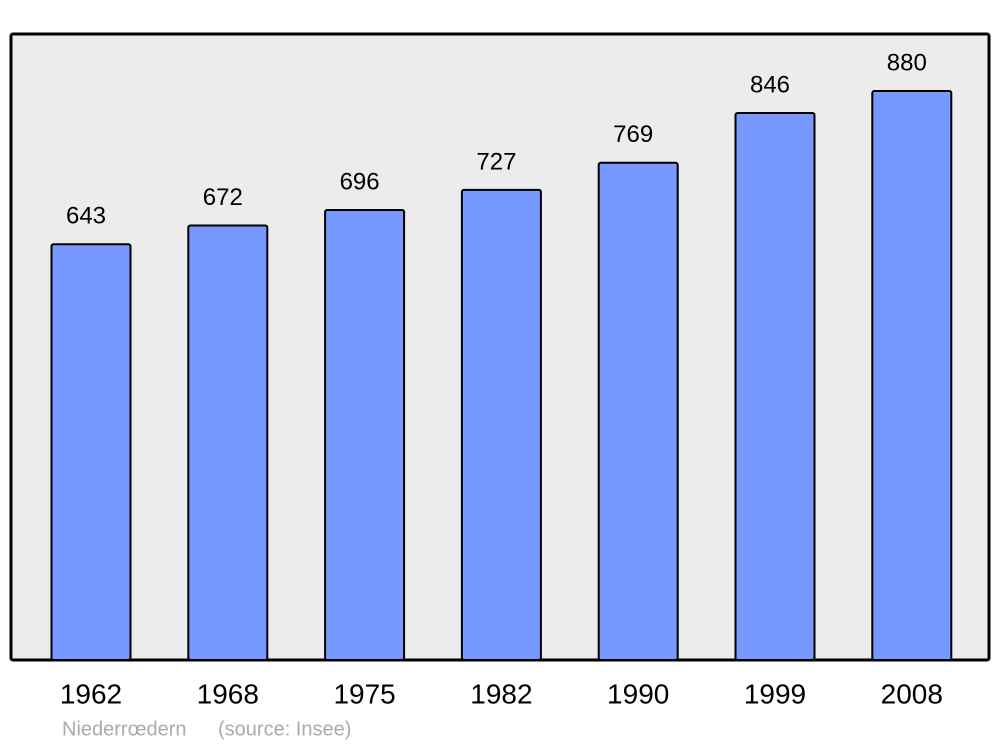 Image resolution: width=1000 pixels, height=747 pixels. I want to click on x-tick-label: 2008, so click(912, 693).